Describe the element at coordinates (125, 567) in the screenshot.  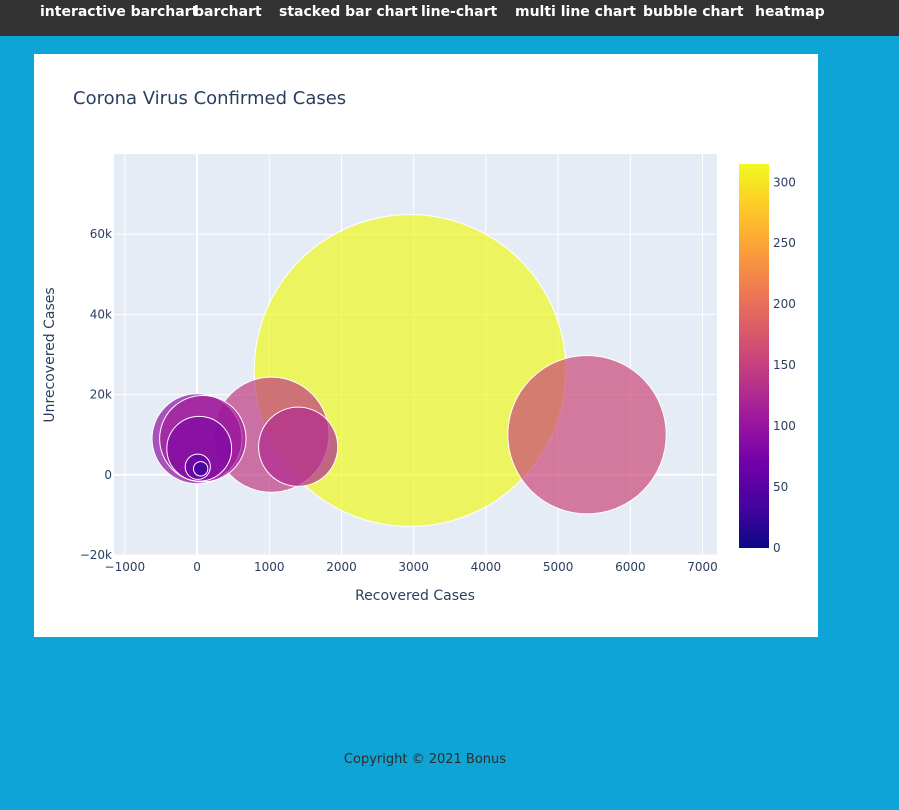
I see `x-tick-label: −1000` at that location.